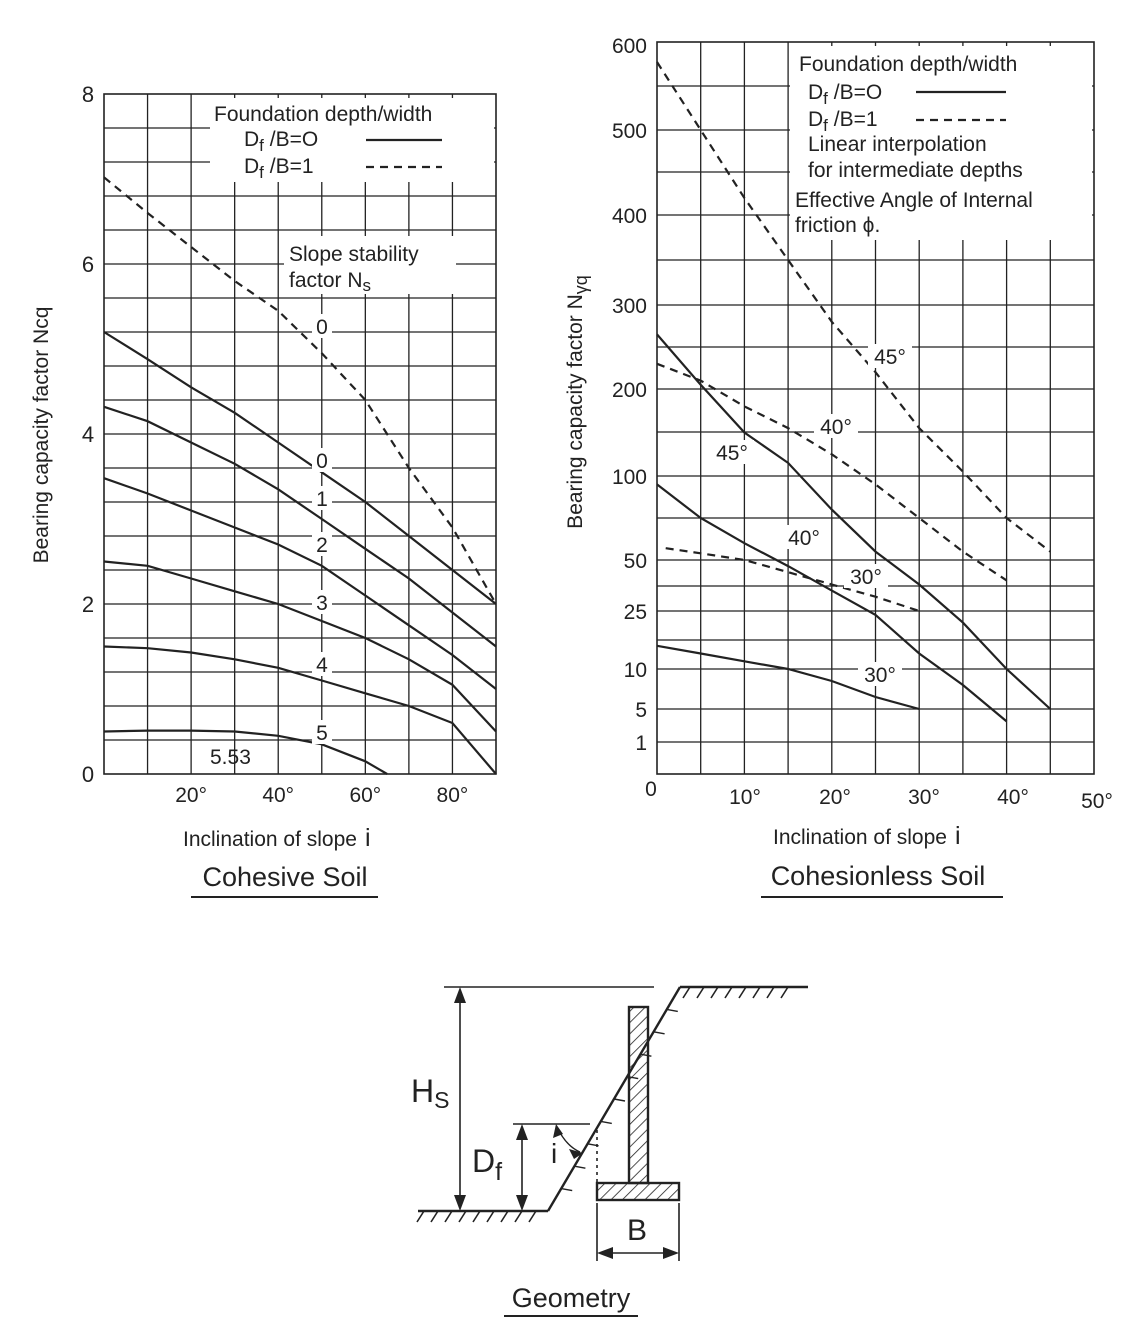 The height and width of the screenshot is (1334, 1130). What do you see at coordinates (88, 774) in the screenshot?
I see `cohesive-y-tick-label: 0` at bounding box center [88, 774].